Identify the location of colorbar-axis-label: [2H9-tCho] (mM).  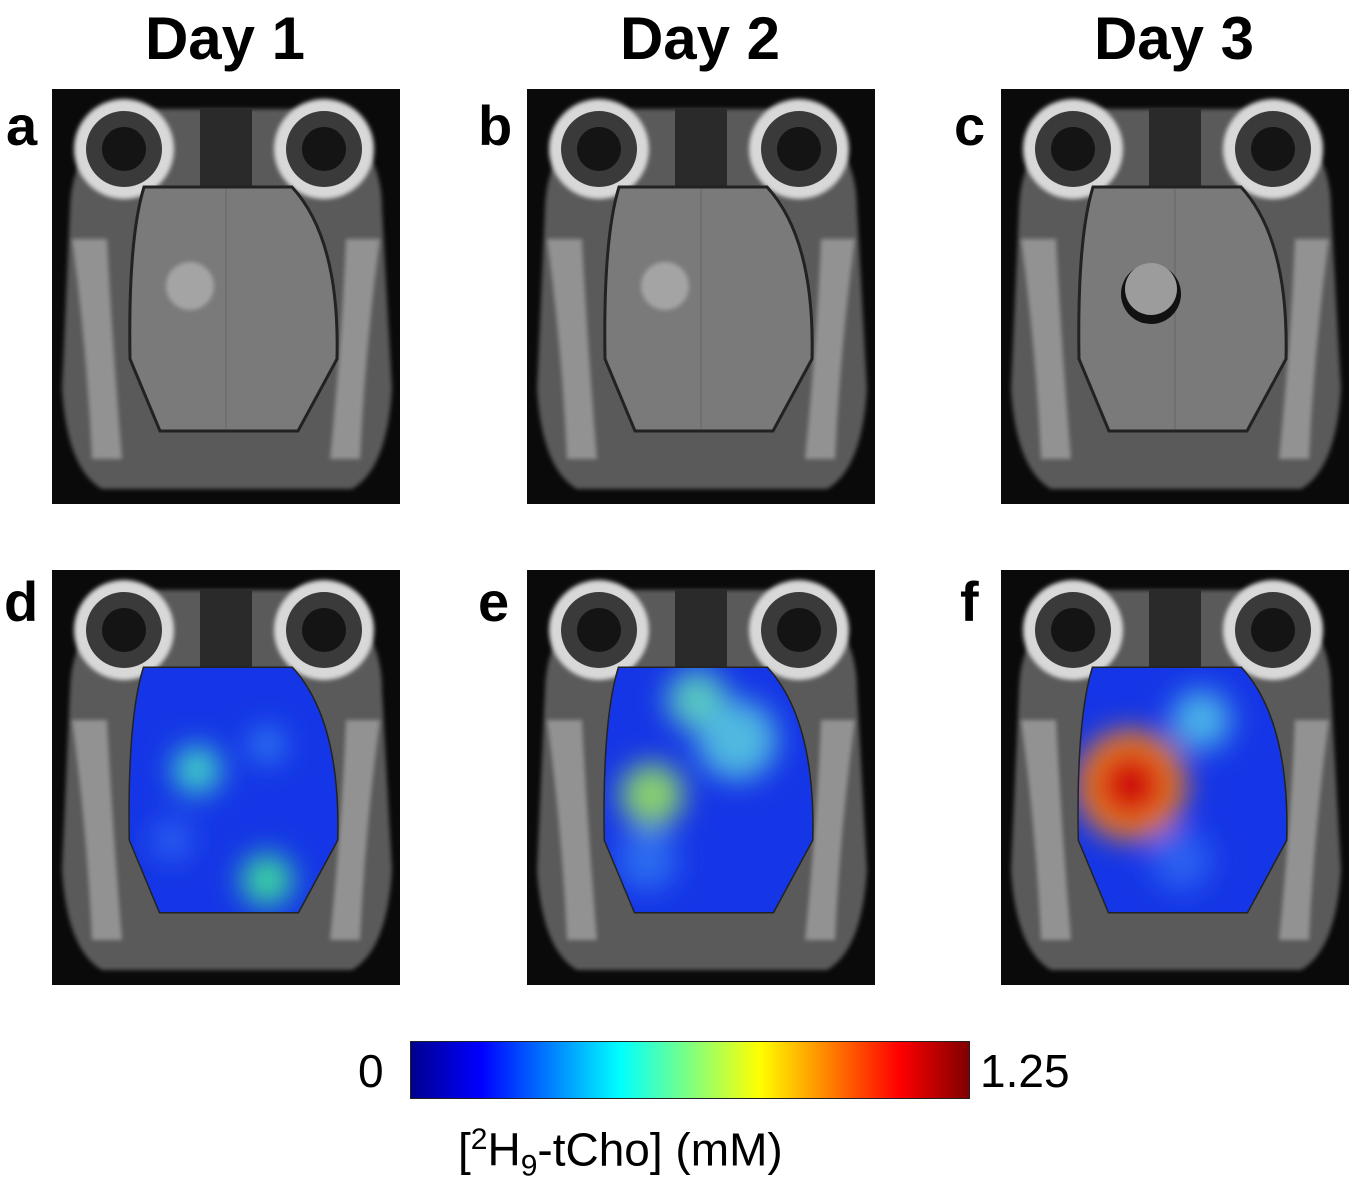
(620, 1153).